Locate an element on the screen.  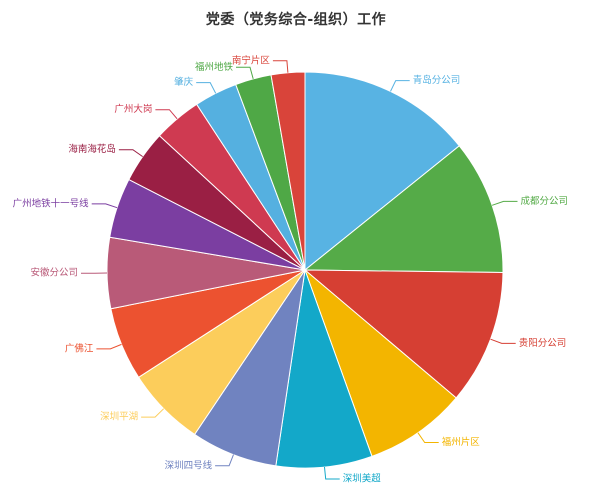
slice-label: 安徽分公司 is located at coordinates (54, 273).